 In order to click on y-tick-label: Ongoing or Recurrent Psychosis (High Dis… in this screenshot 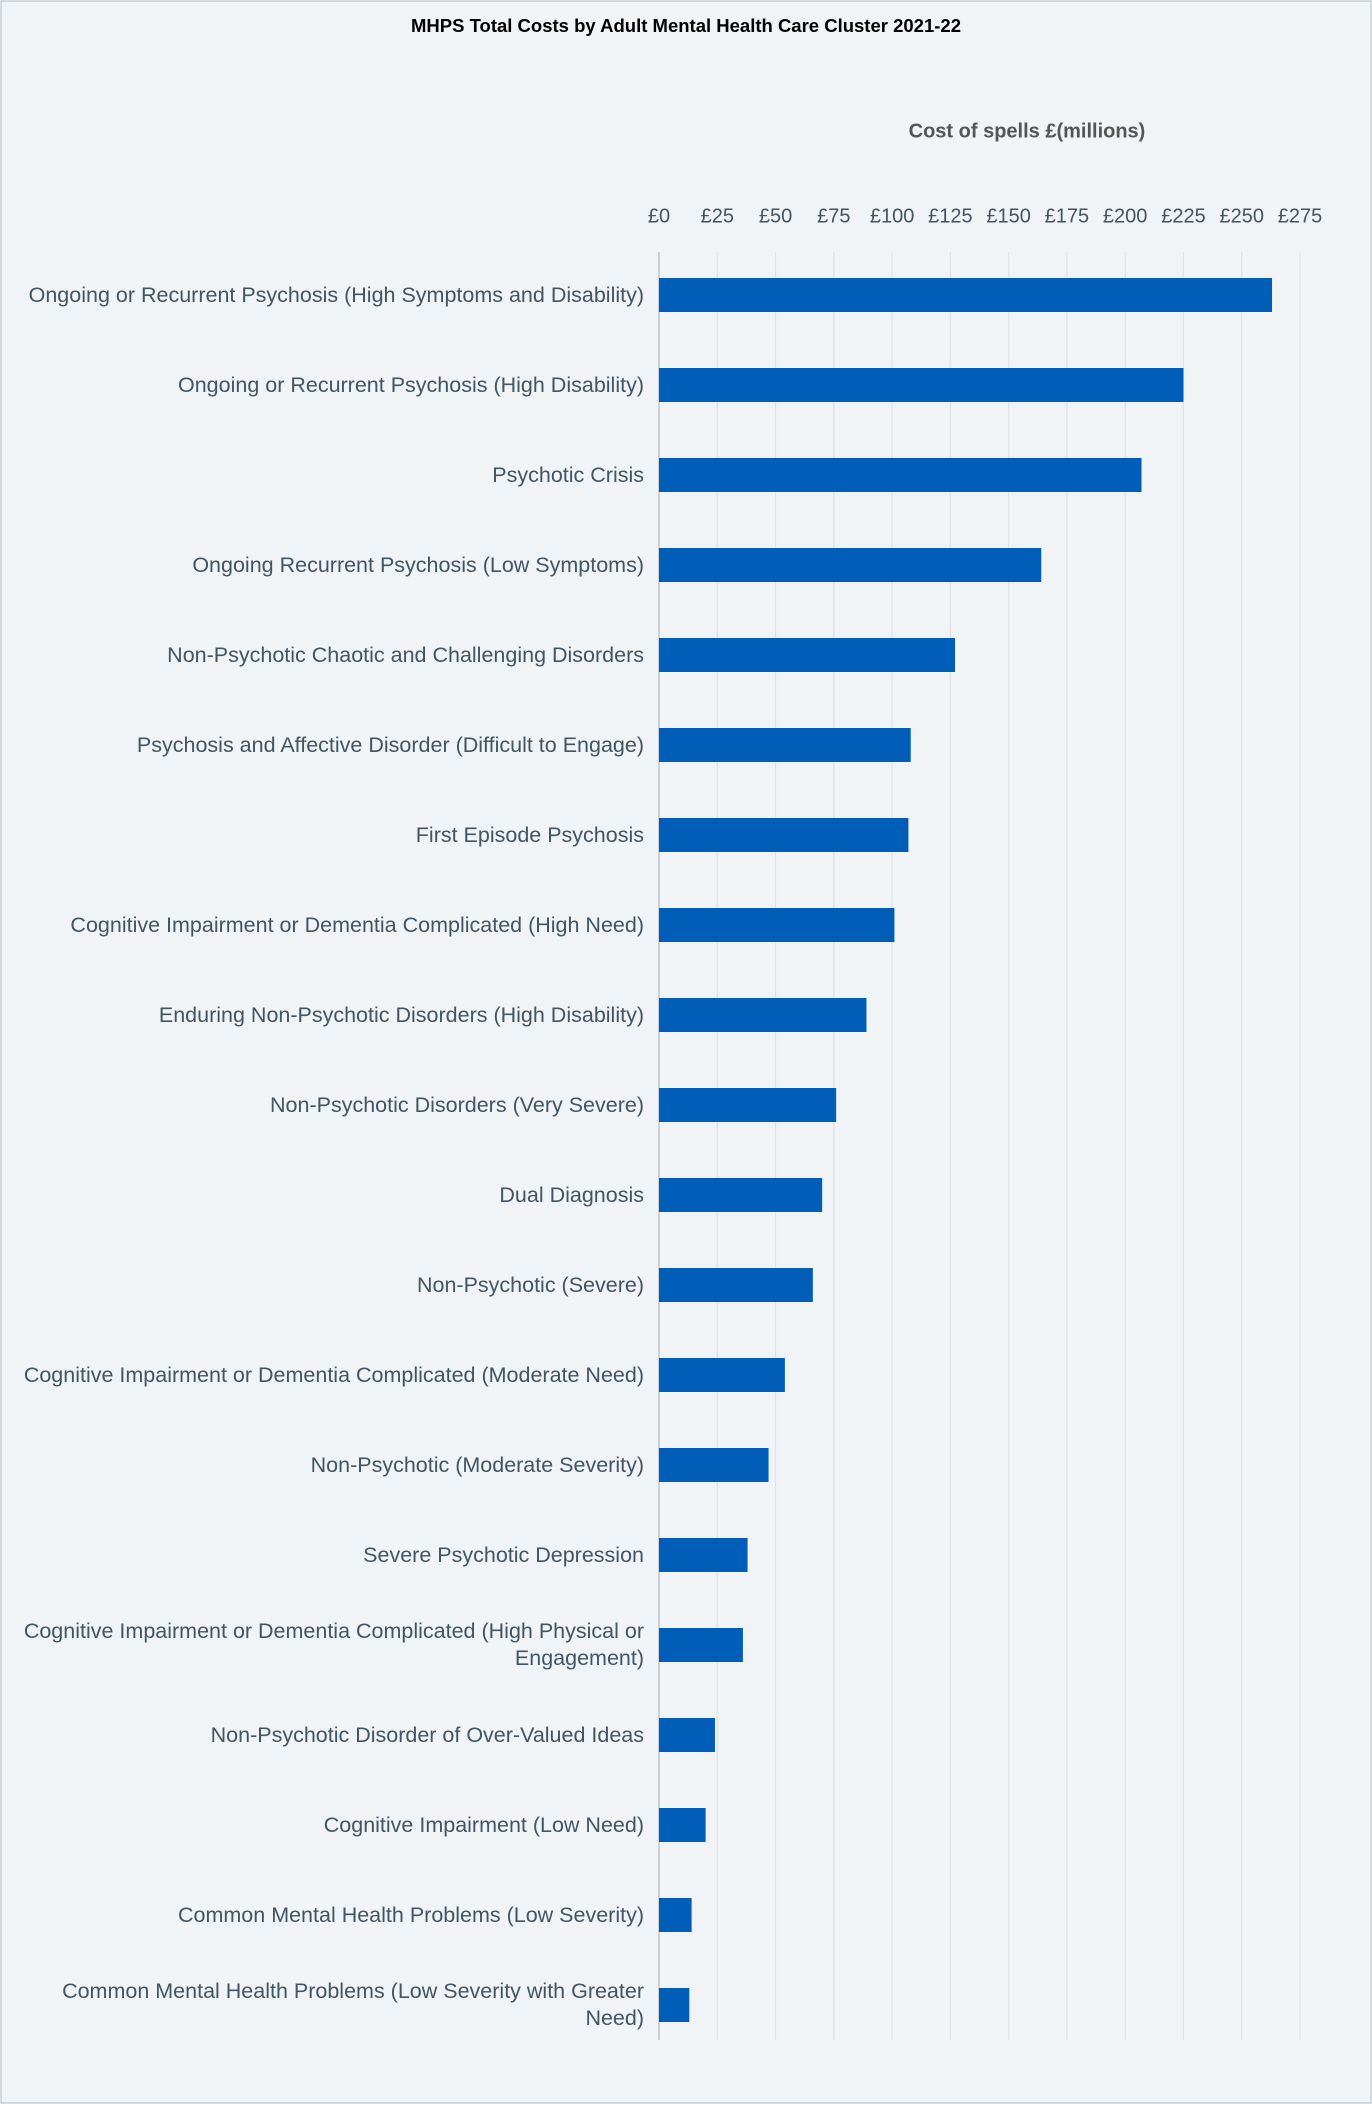, I will do `click(410, 384)`.